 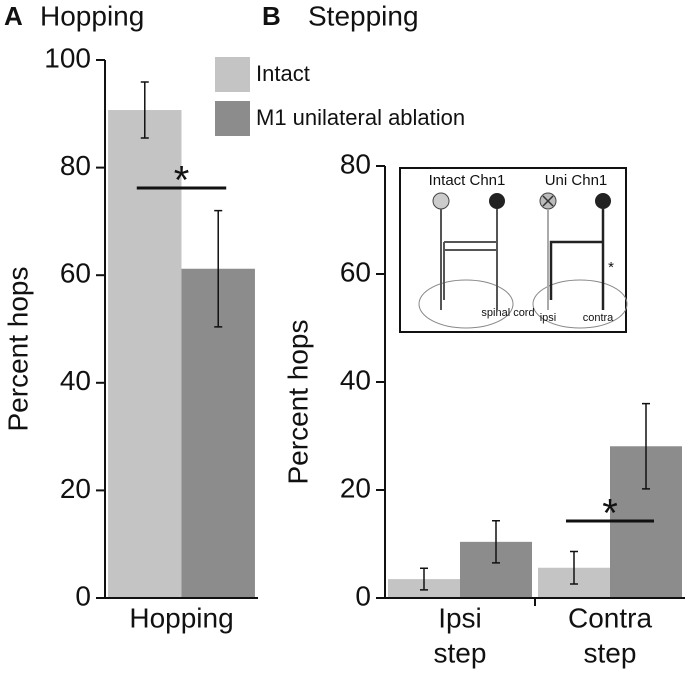 I want to click on chart-title: Hopping, so click(x=92, y=15).